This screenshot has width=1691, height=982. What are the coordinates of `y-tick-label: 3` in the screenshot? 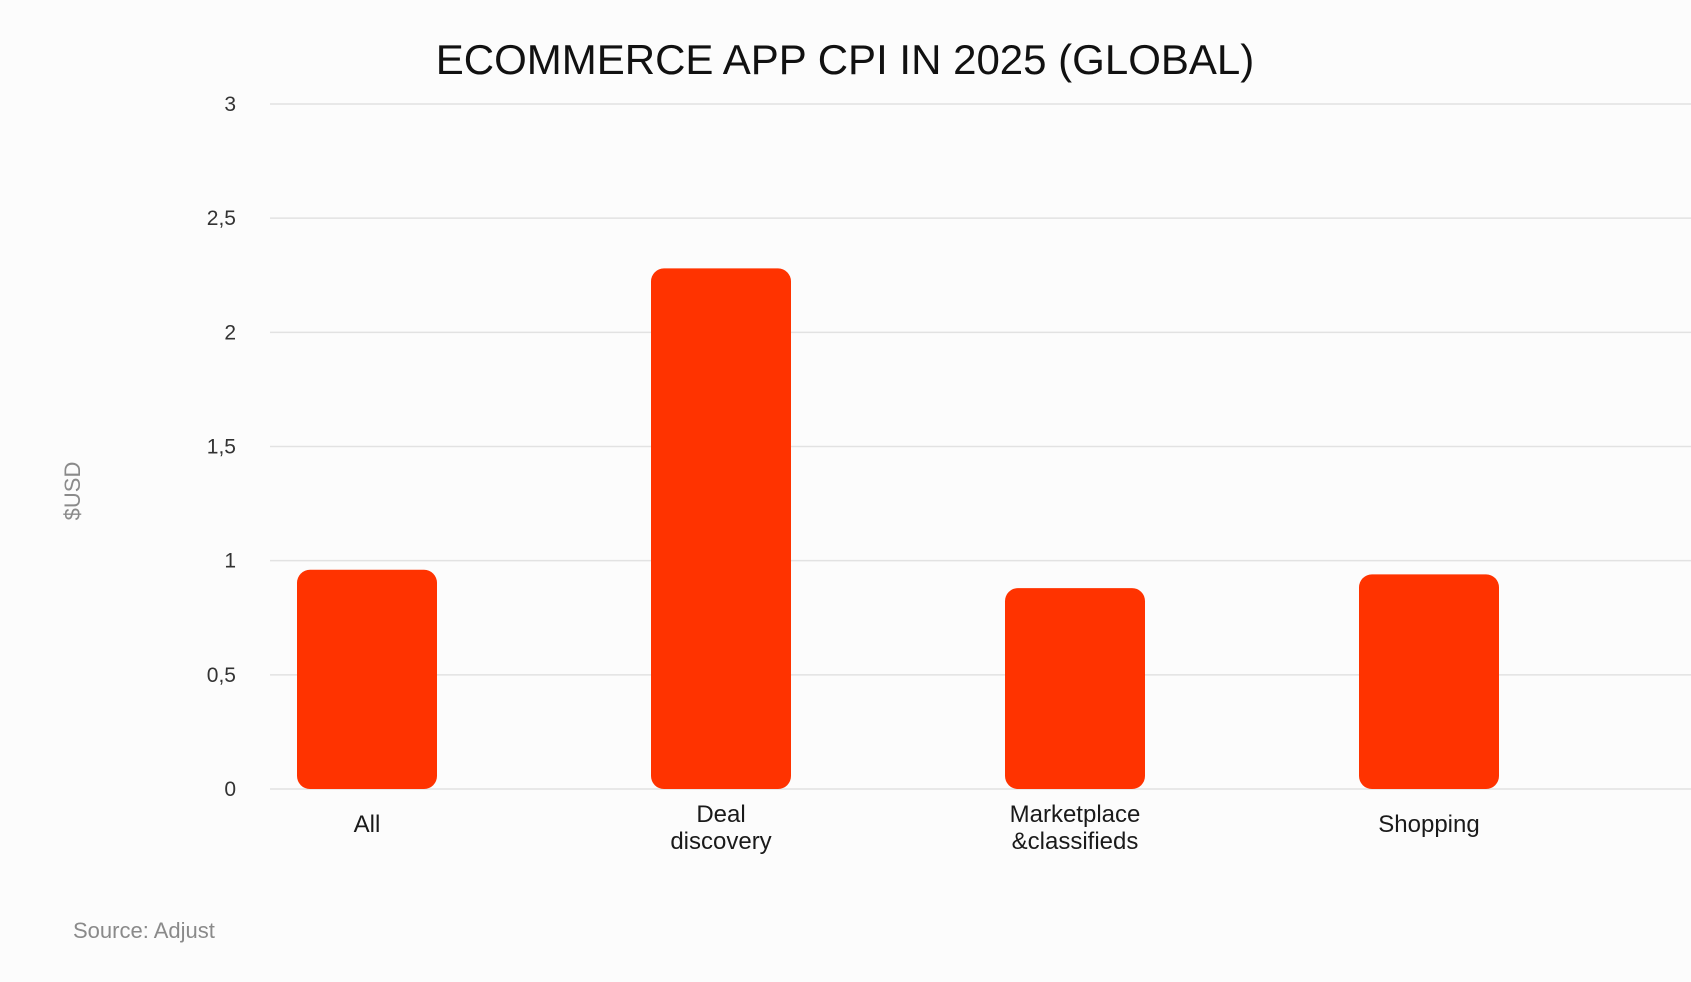 It's located at (230, 104).